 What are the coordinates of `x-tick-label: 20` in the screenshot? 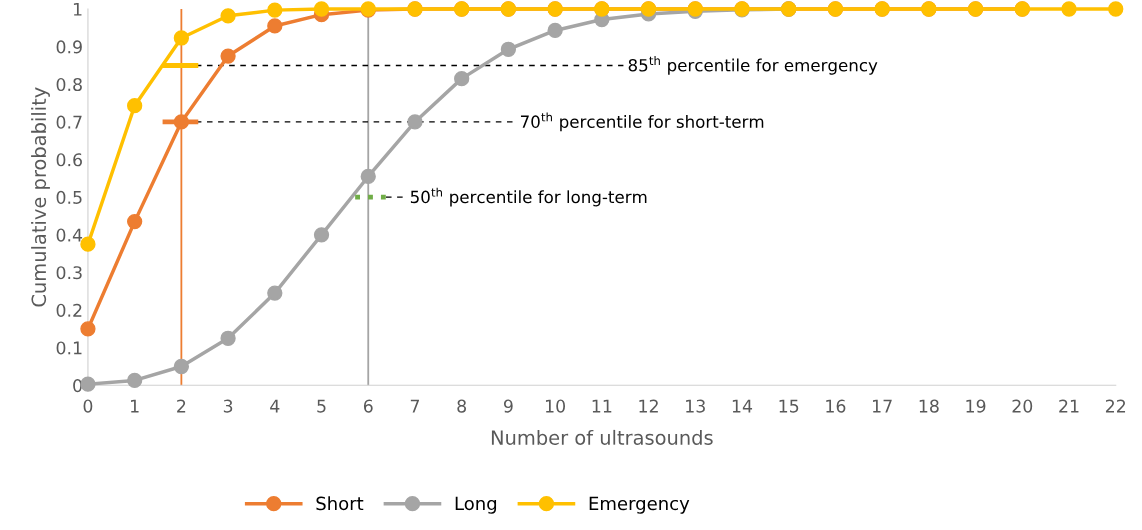 It's located at (1022, 406).